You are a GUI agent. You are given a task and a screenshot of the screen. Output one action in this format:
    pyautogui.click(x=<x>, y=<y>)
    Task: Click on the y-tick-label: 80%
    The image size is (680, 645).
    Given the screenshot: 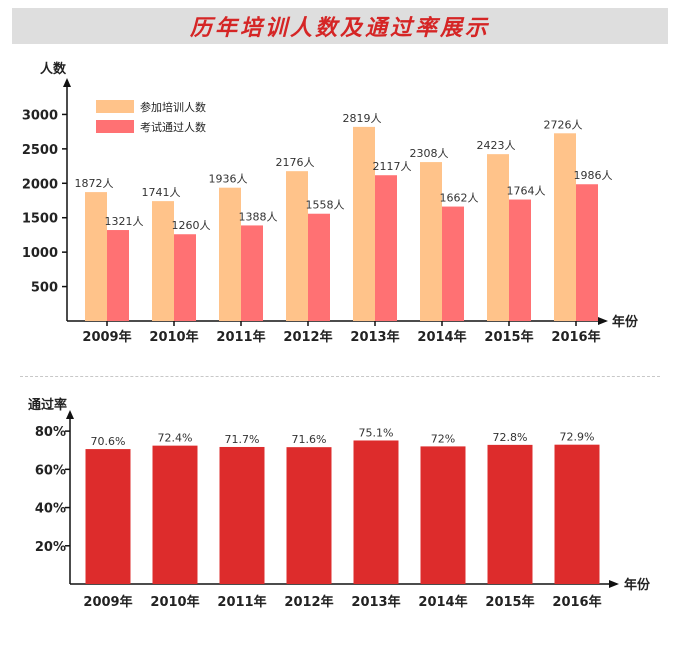 What is the action you would take?
    pyautogui.click(x=50, y=432)
    